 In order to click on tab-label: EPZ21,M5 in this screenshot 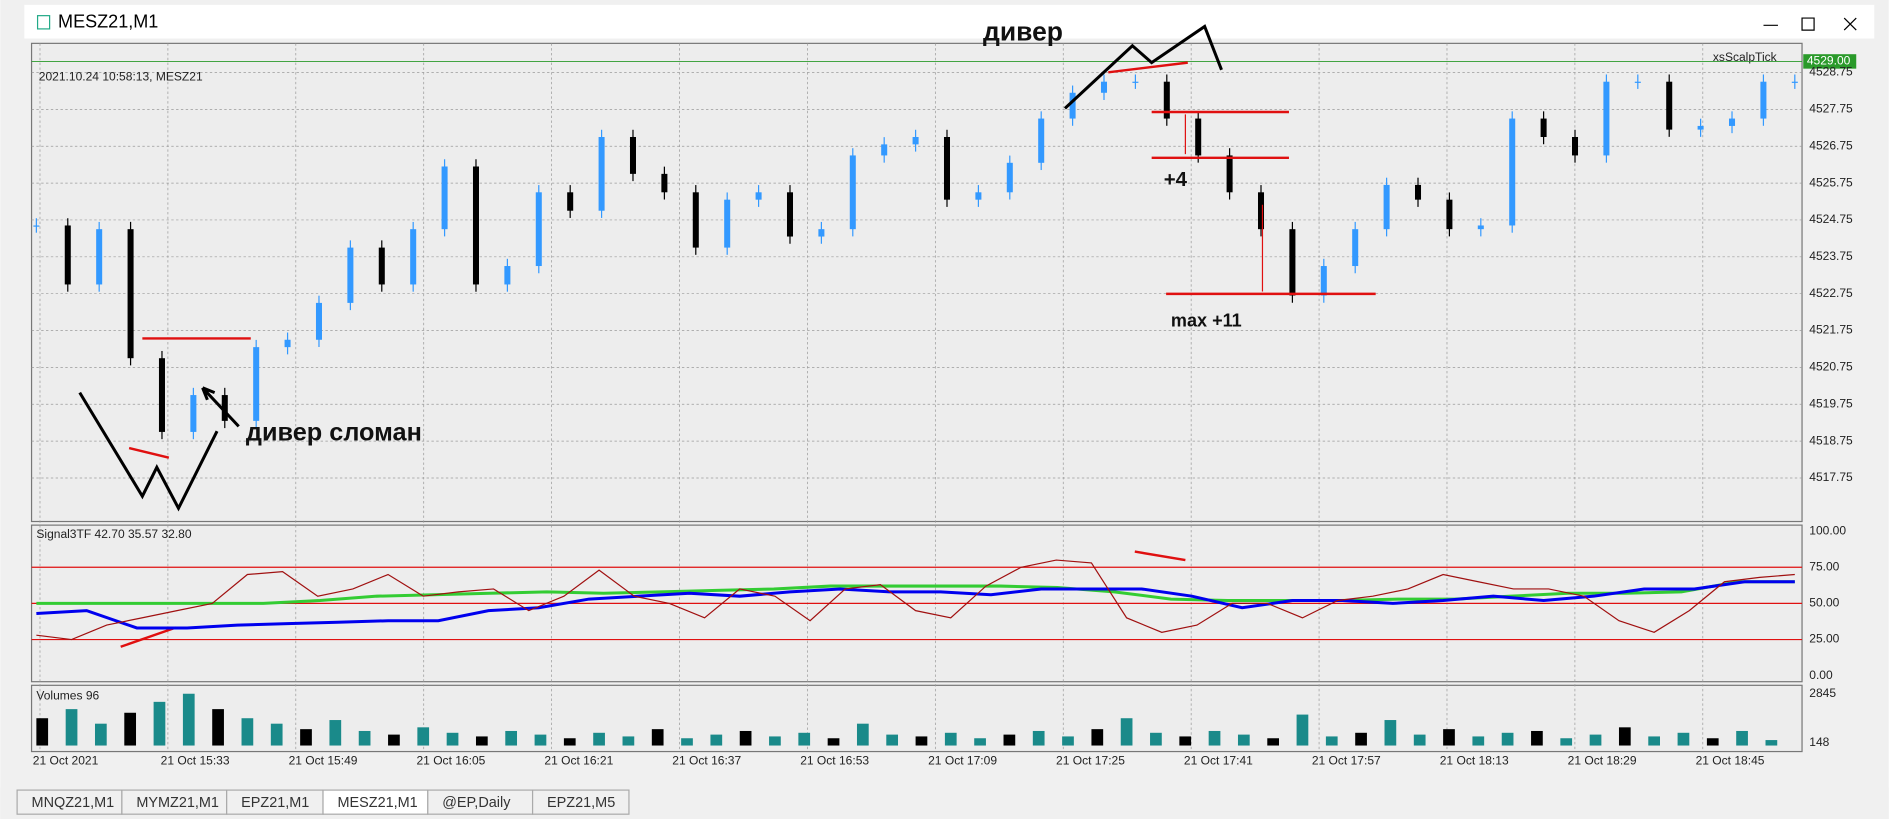, I will do `click(581, 803)`.